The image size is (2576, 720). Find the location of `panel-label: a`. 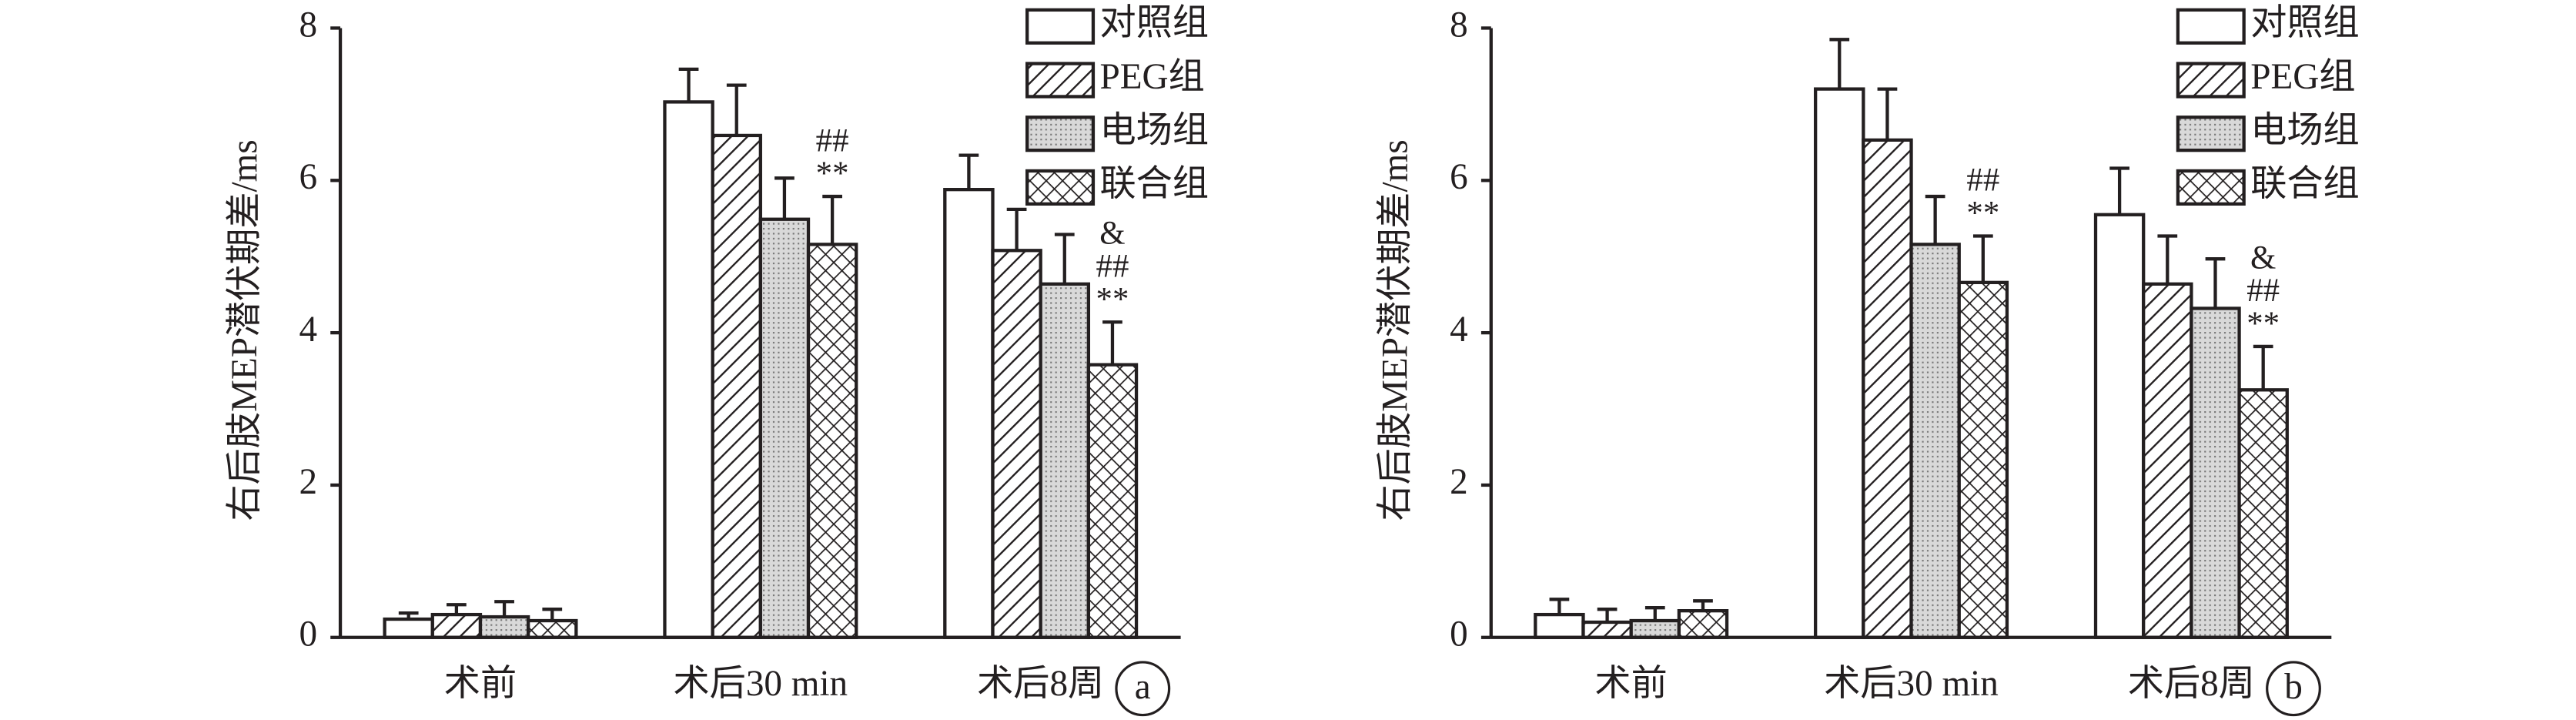

panel-label: a is located at coordinates (1143, 687).